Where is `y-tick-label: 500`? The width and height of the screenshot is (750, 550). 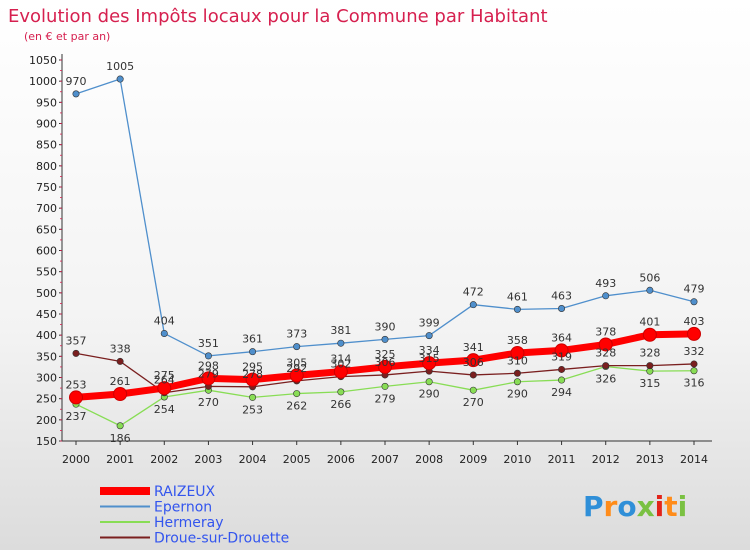 y-tick-label: 500 is located at coordinates (46, 293).